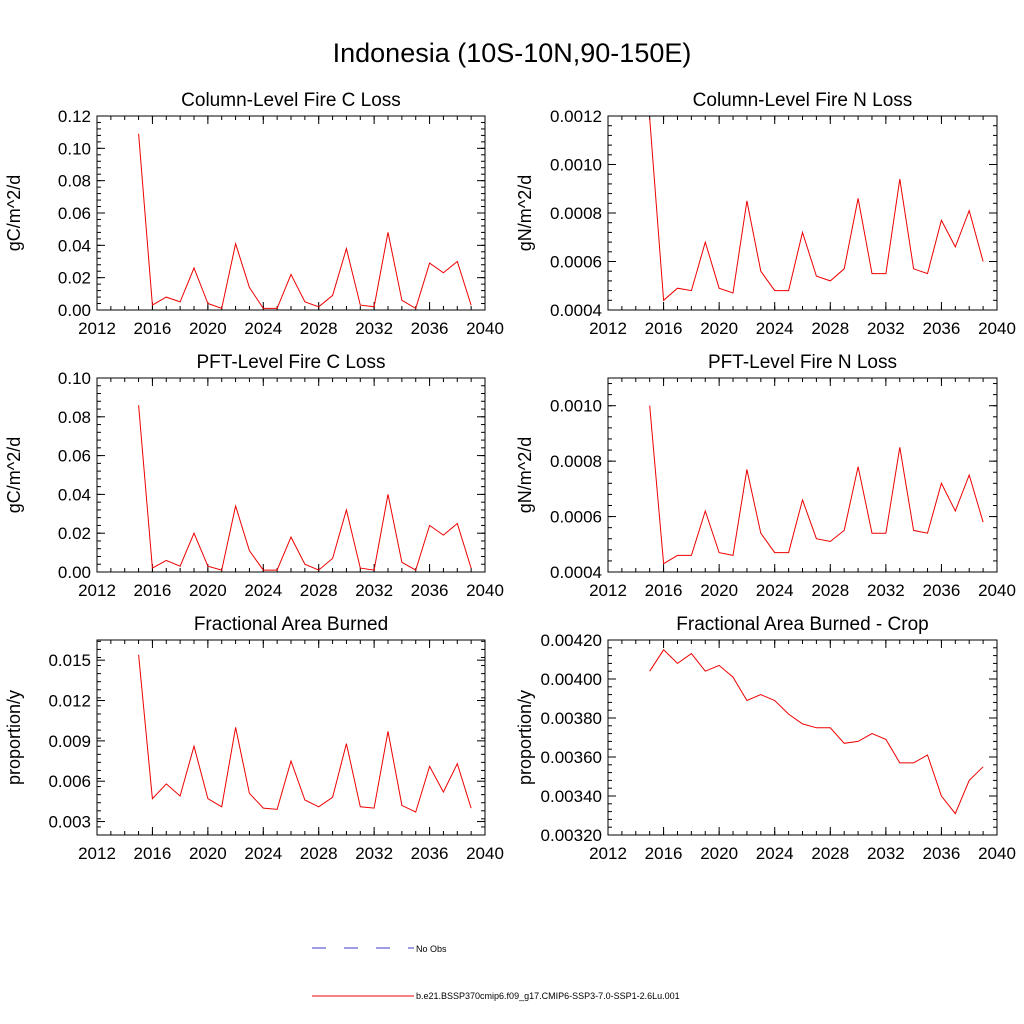 Image resolution: width=1024 pixels, height=1024 pixels. I want to click on y-tick-label: 0.00340, so click(571, 796).